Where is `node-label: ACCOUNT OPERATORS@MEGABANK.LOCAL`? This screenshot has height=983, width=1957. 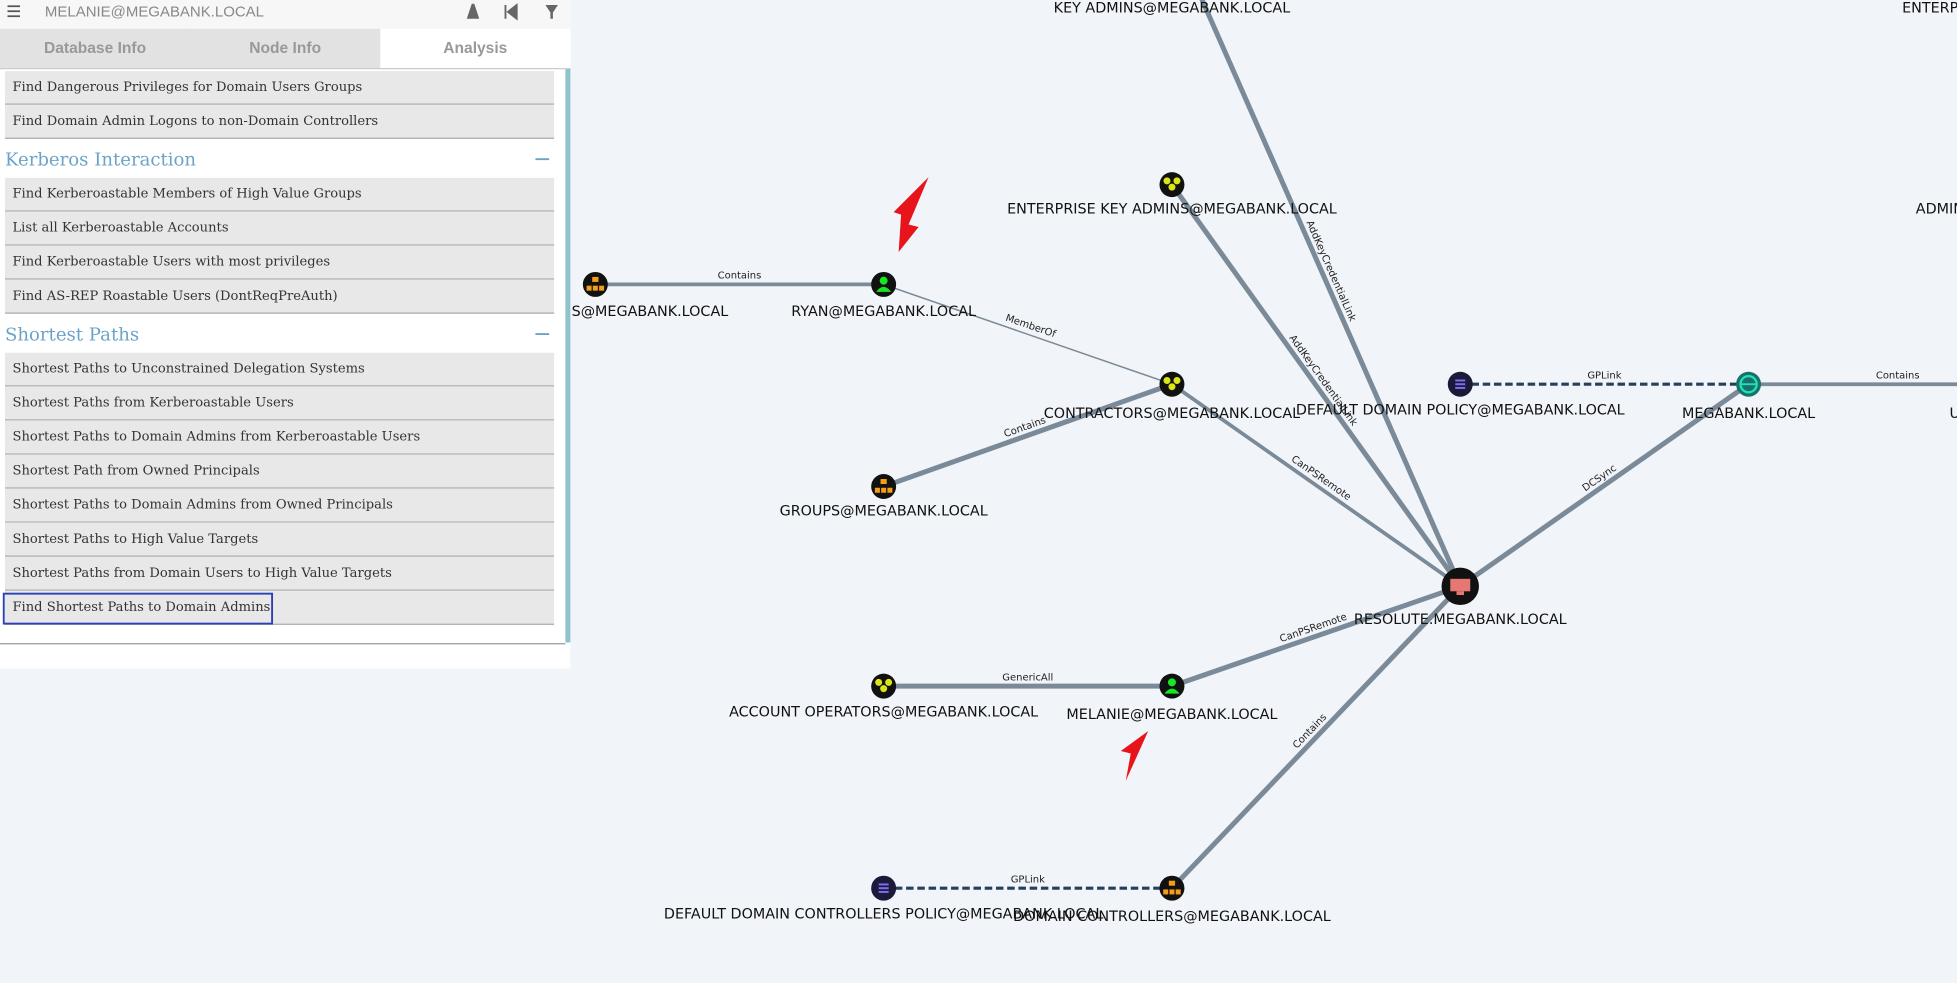 node-label: ACCOUNT OPERATORS@MEGABANK.LOCAL is located at coordinates (883, 712).